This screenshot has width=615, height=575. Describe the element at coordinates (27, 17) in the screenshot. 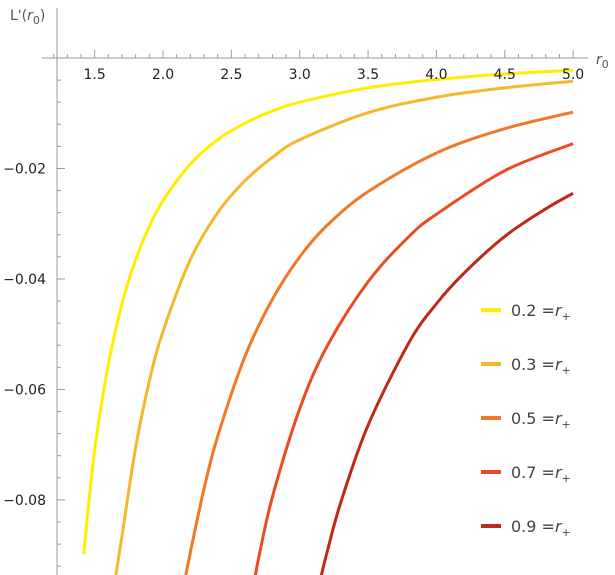

I see `y-axis-label: L'(r0)` at that location.